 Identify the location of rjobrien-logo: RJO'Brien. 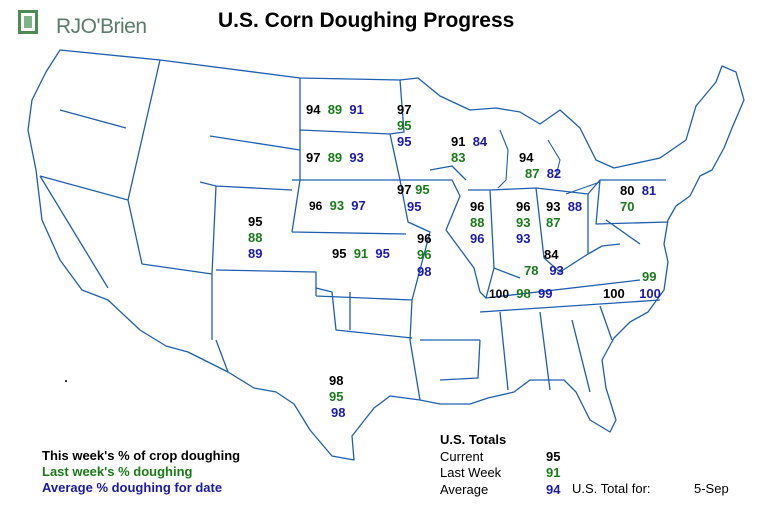
(93, 23).